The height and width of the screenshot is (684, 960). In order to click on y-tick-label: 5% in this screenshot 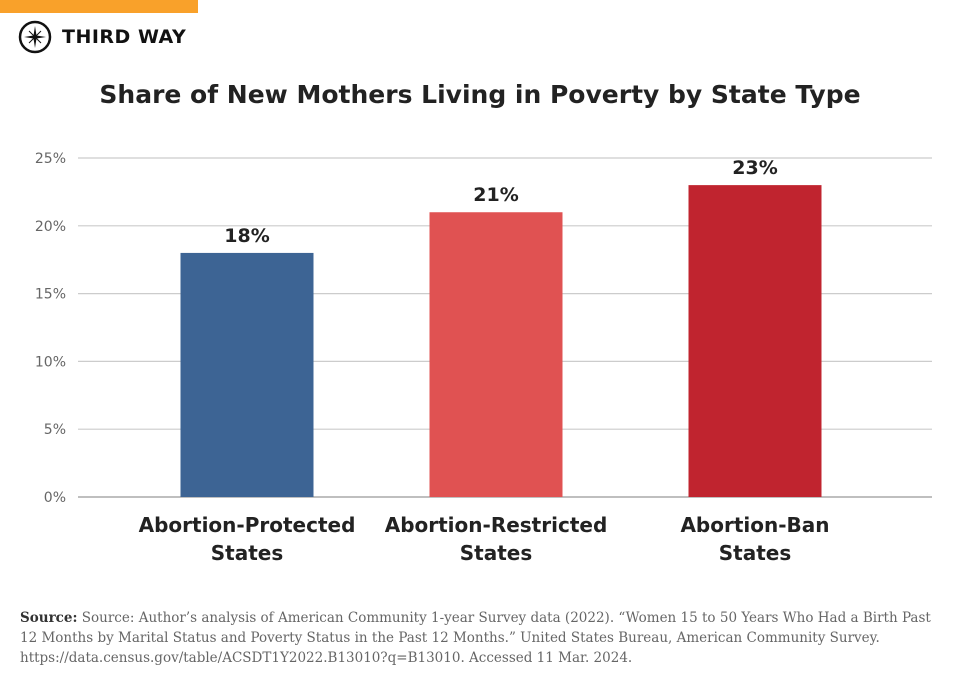, I will do `click(55, 430)`.